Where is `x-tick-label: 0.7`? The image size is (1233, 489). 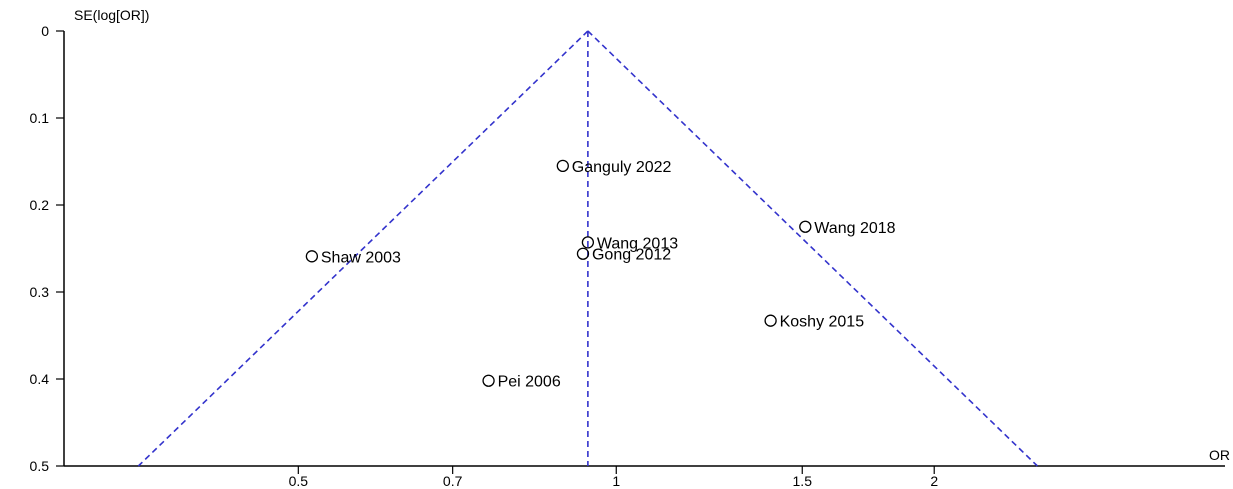
x-tick-label: 0.7 is located at coordinates (453, 481).